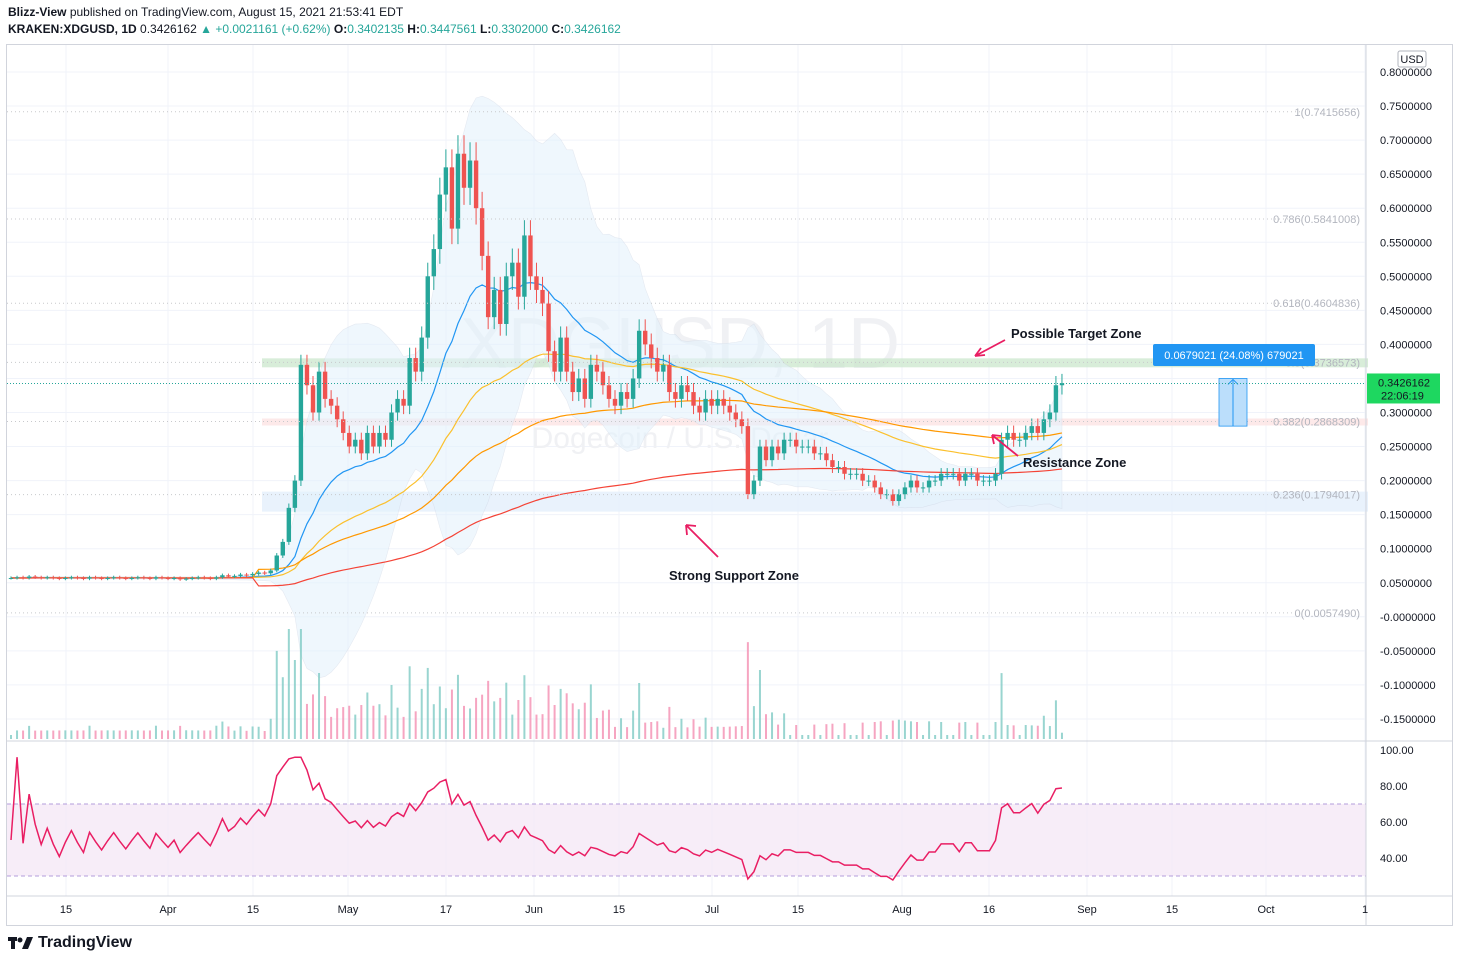  I want to click on high-value: 0.3447561, so click(448, 29).